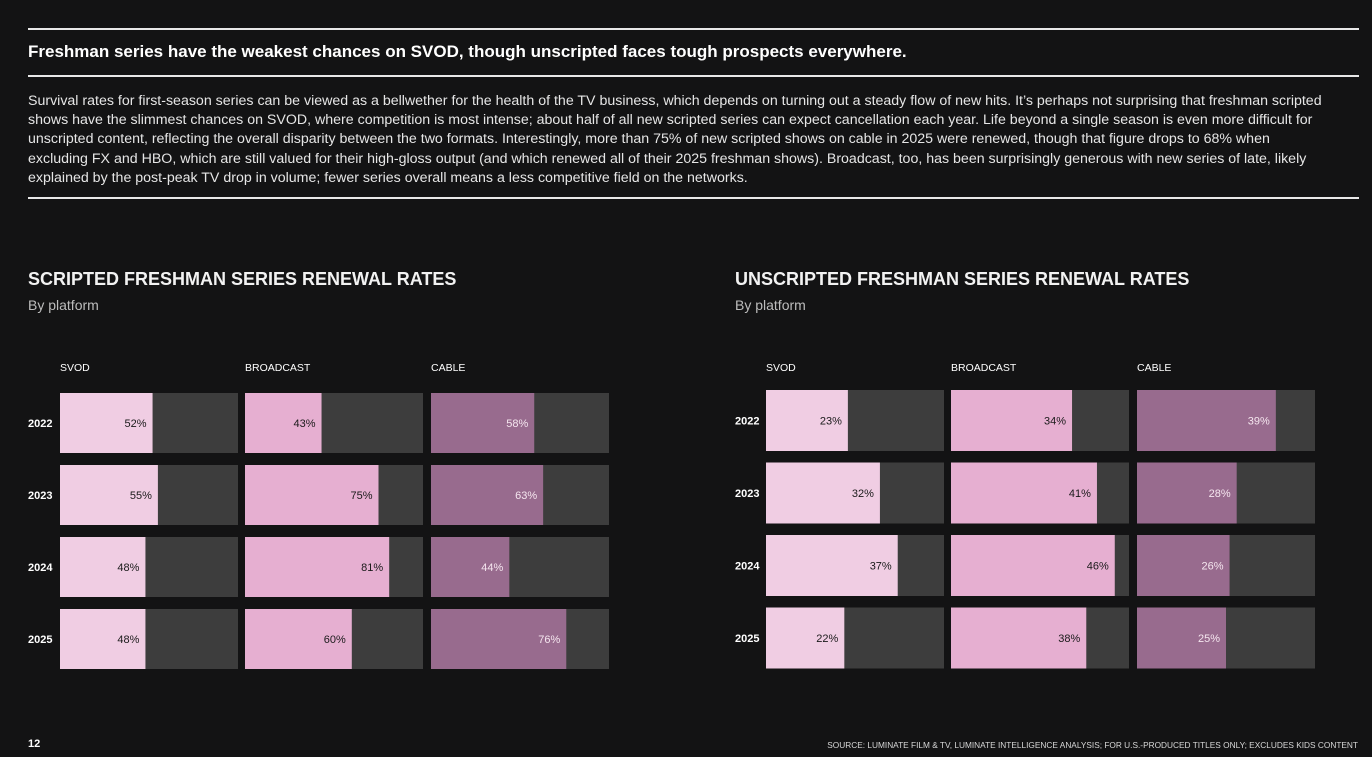 The height and width of the screenshot is (757, 1372). What do you see at coordinates (962, 279) in the screenshot?
I see `unscripted-chart-title: UNSCRIPTED FRESHMAN SERIES RENEWAL RATES` at bounding box center [962, 279].